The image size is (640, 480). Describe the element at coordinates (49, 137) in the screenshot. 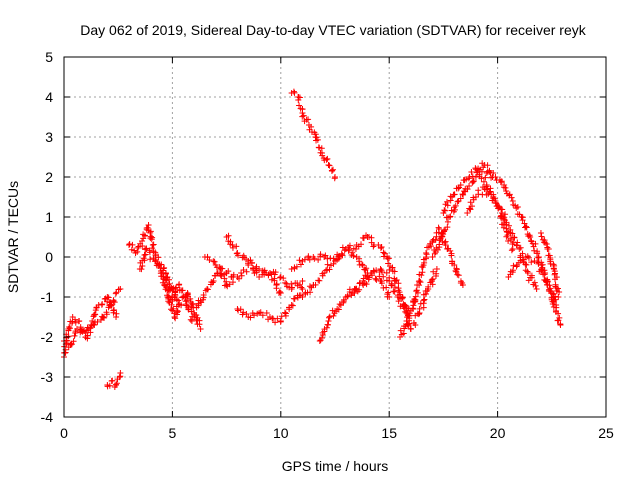

I see `y-tick-label: 3` at that location.